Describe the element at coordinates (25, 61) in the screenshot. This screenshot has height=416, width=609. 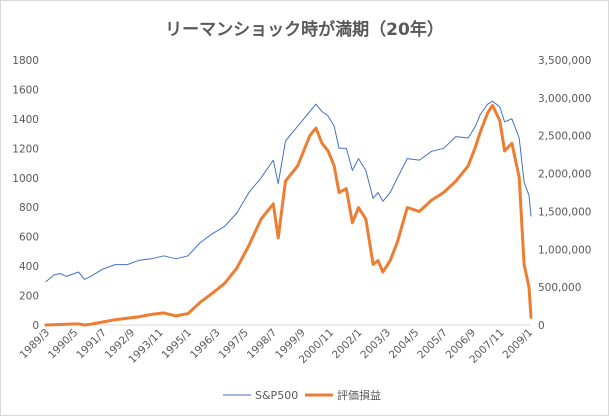
I see `y-left-tick-label: 1800` at that location.